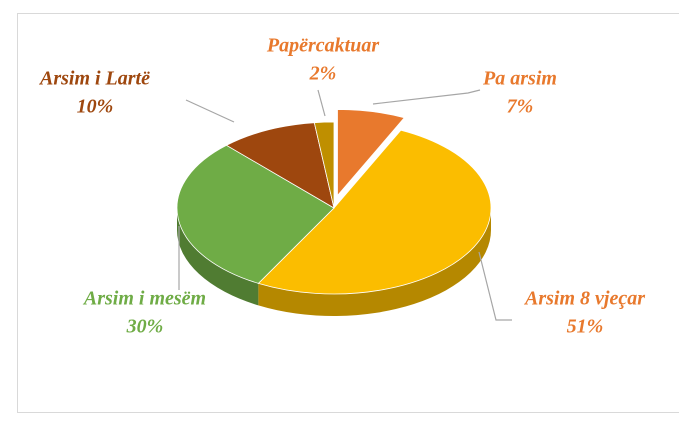 Image resolution: width=679 pixels, height=425 pixels. I want to click on category-label: Papërcaktuar, so click(322, 46).